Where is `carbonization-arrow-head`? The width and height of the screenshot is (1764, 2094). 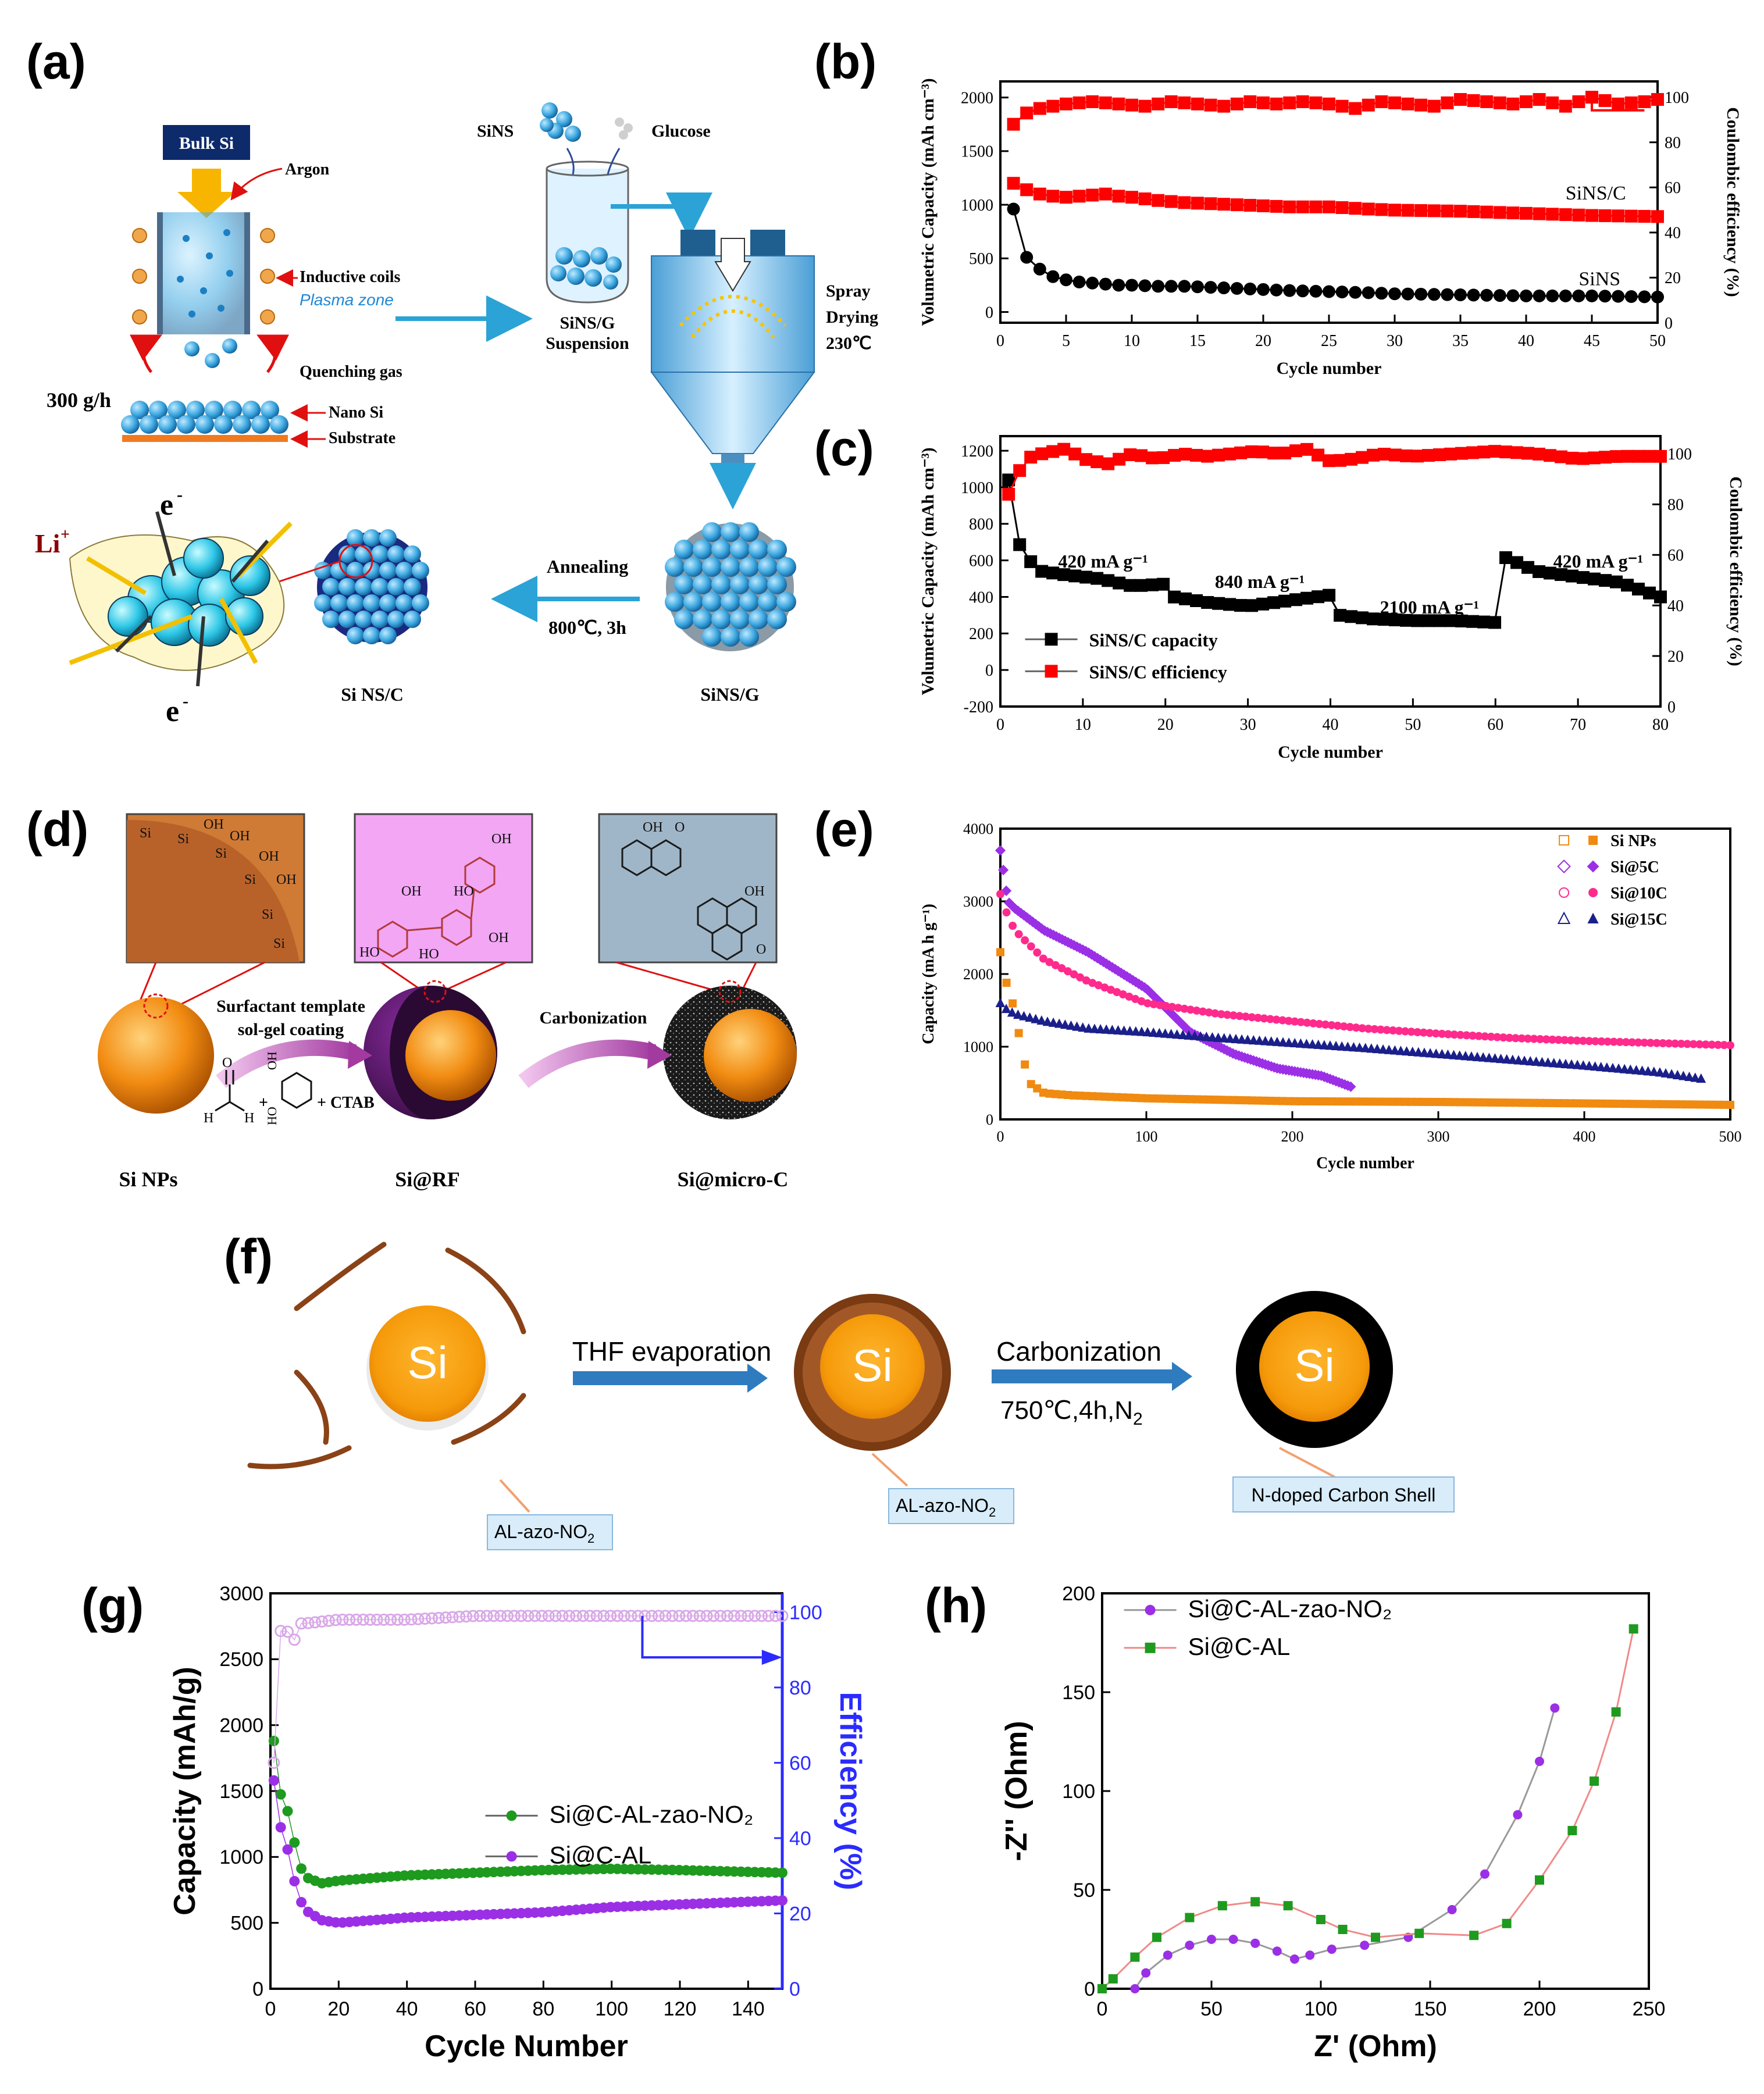 carbonization-arrow-head is located at coordinates (1182, 1377).